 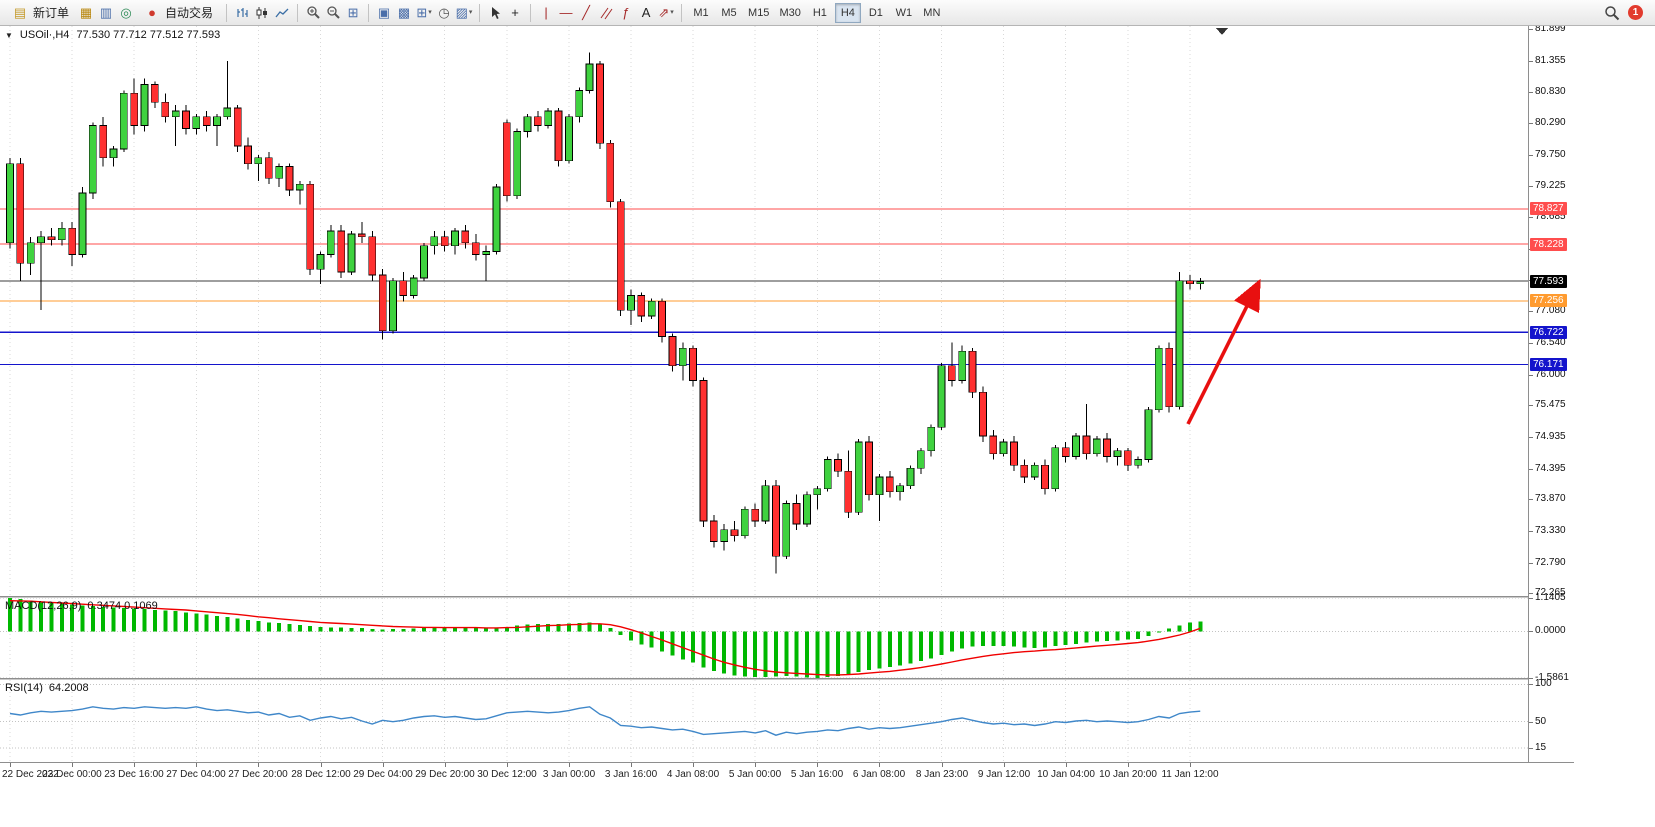 I want to click on time-axis-label: 29 Dec 04:00, so click(x=383, y=774).